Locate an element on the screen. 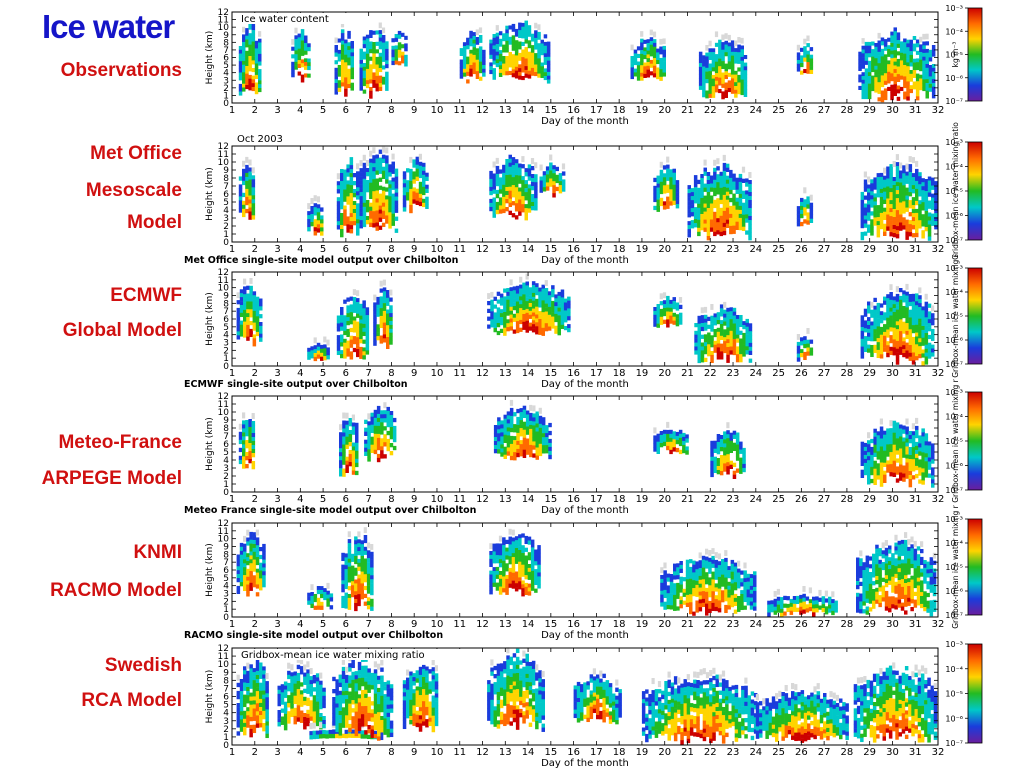  y-tick-label: 10 is located at coordinates (224, 28).